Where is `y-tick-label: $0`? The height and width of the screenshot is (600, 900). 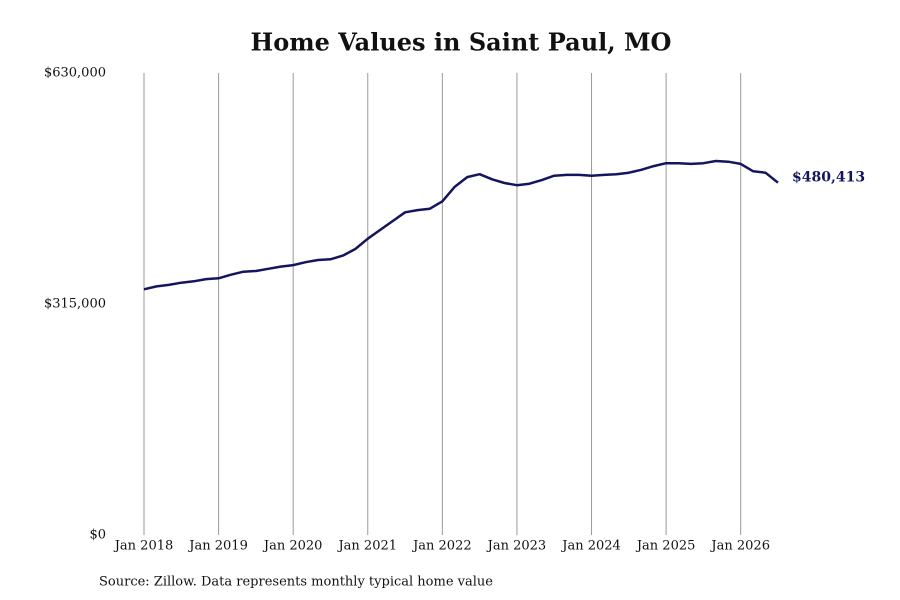 y-tick-label: $0 is located at coordinates (97, 535).